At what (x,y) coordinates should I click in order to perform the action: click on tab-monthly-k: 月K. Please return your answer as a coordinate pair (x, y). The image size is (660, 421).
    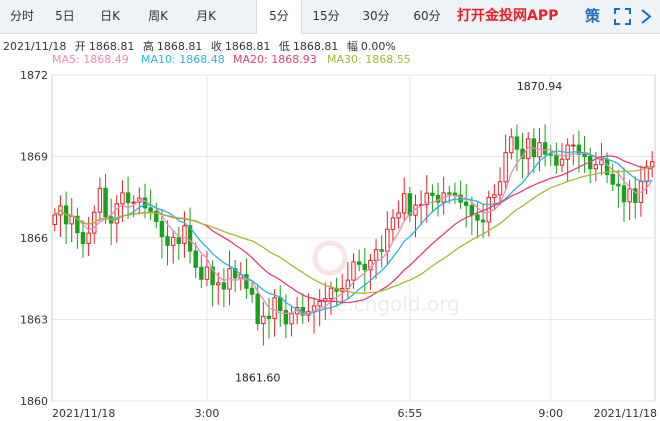
    Looking at the image, I should click on (206, 16).